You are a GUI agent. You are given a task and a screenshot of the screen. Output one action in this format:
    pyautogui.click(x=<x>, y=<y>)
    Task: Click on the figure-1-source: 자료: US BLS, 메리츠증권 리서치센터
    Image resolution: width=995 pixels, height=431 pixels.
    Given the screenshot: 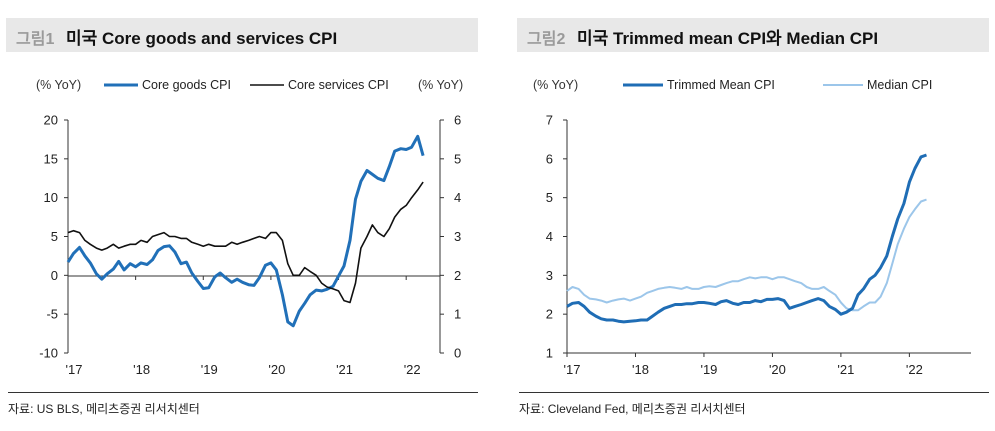 What is the action you would take?
    pyautogui.click(x=104, y=409)
    